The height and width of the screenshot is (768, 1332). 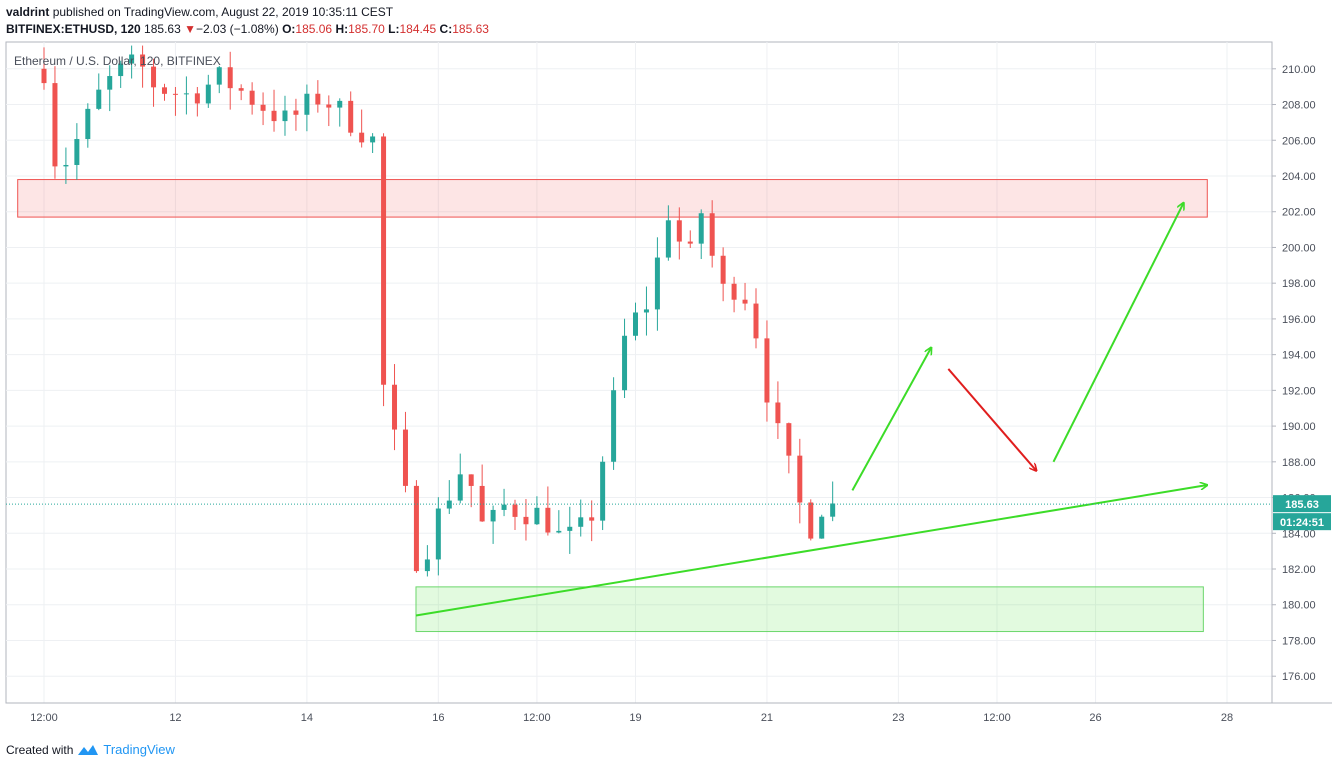 What do you see at coordinates (139, 749) in the screenshot?
I see `tradingview-brand: TradingView` at bounding box center [139, 749].